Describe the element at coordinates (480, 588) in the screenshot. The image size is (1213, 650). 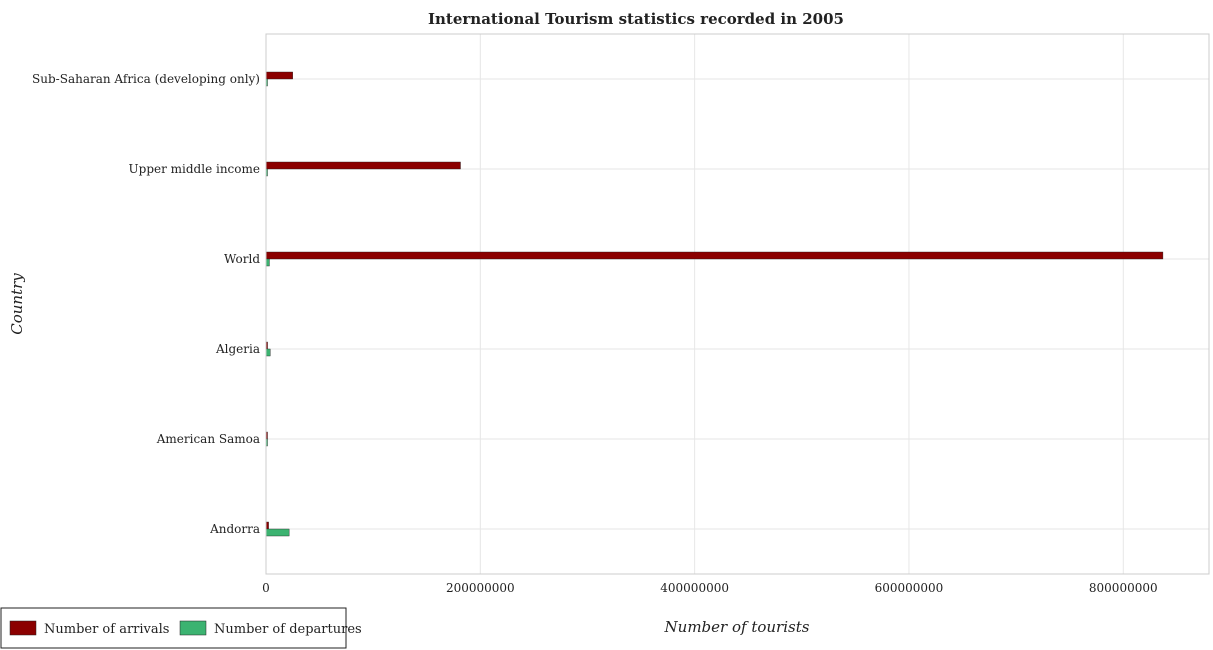
I see `x-tick-label: 200000000` at that location.